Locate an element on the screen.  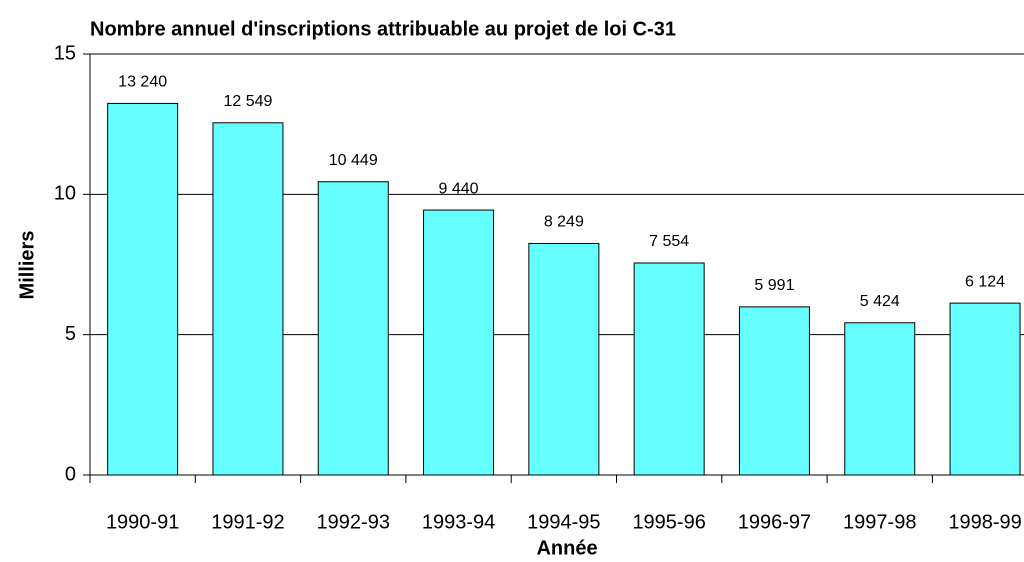
y-axis-title: Milliers is located at coordinates (27, 265).